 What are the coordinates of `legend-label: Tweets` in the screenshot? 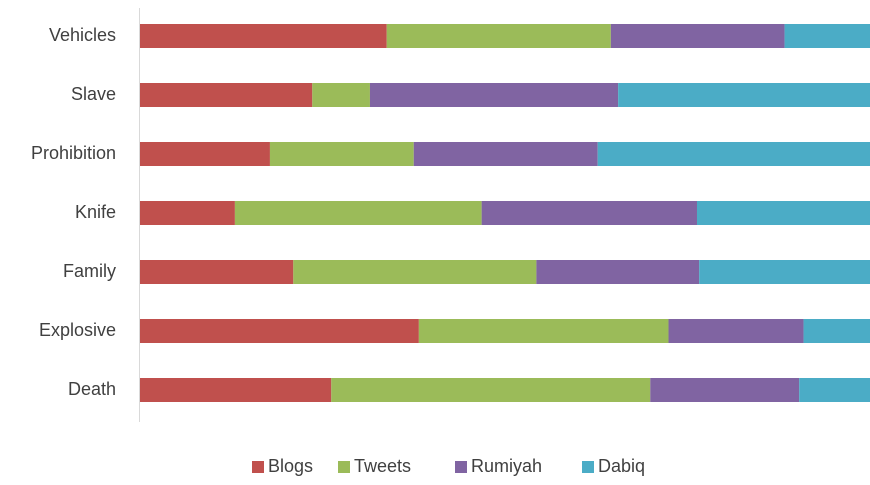 It's located at (382, 466).